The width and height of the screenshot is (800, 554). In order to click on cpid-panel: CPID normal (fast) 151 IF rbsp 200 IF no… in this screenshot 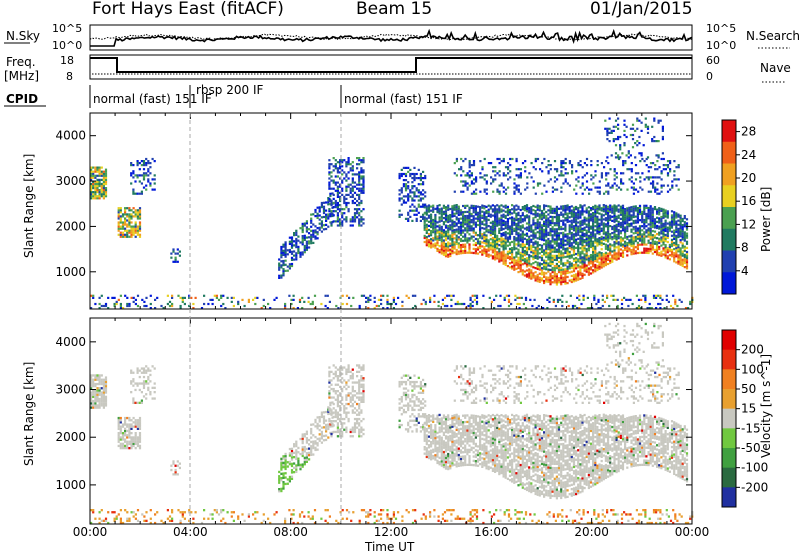, I will do `click(233, 95)`.